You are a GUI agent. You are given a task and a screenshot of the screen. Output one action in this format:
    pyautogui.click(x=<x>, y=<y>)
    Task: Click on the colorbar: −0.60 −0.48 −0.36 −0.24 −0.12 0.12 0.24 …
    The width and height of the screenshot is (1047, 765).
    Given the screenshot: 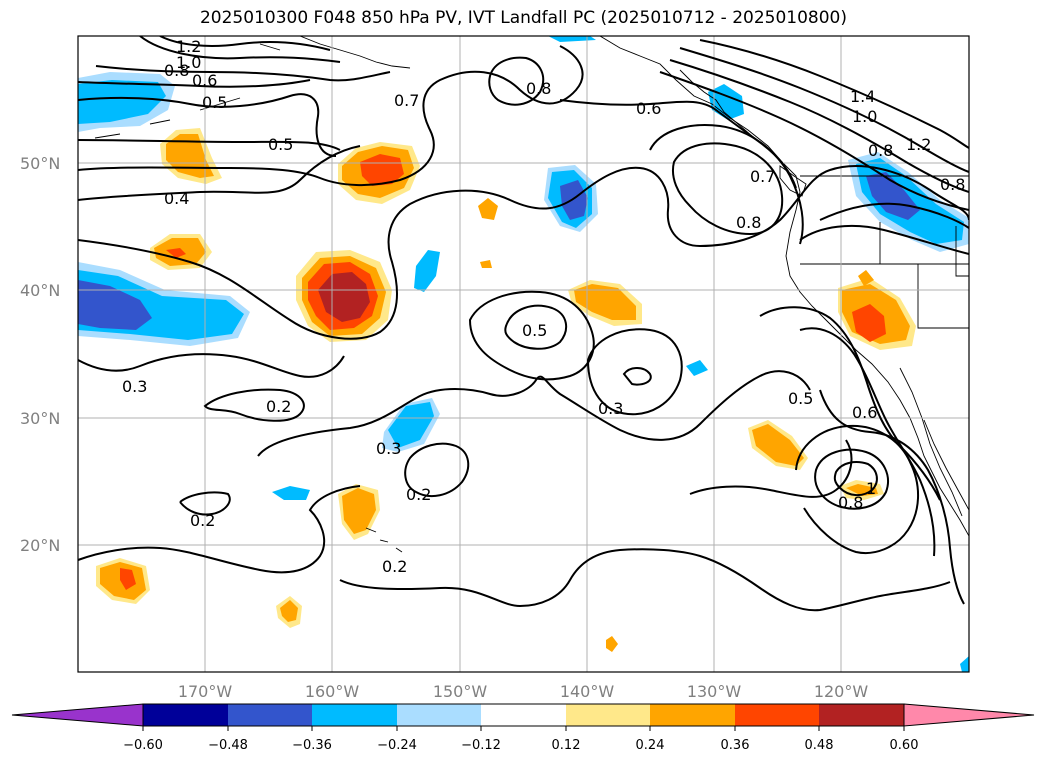 What is the action you would take?
    pyautogui.click(x=523, y=728)
    